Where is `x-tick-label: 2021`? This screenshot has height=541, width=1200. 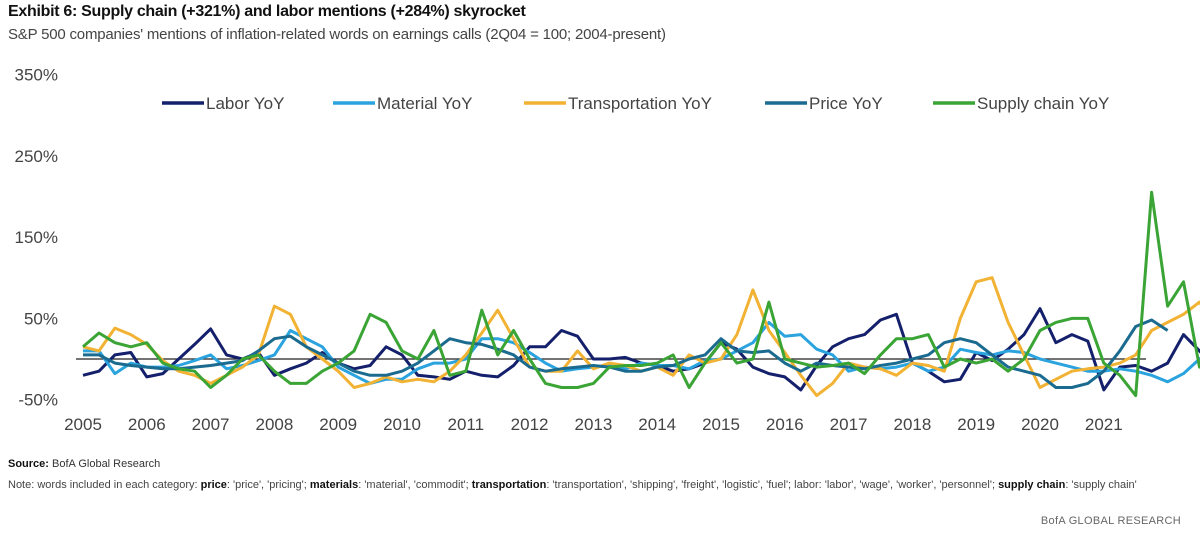 x-tick-label: 2021 is located at coordinates (1104, 424).